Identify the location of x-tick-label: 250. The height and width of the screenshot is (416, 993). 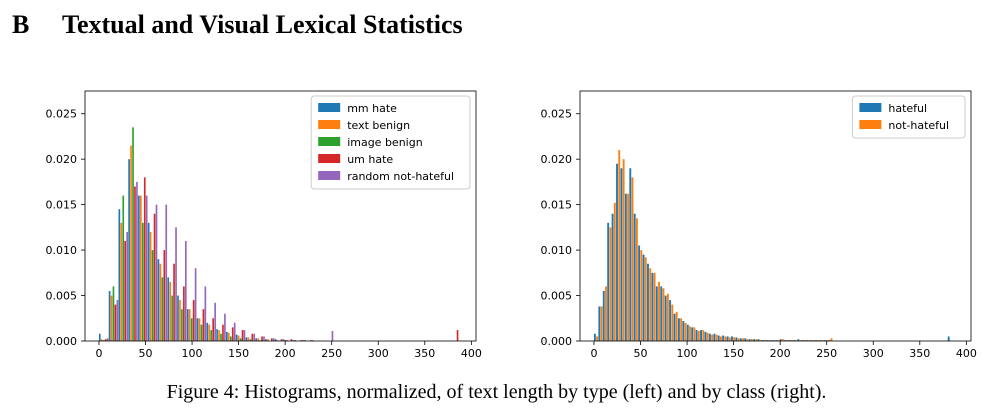
(826, 353).